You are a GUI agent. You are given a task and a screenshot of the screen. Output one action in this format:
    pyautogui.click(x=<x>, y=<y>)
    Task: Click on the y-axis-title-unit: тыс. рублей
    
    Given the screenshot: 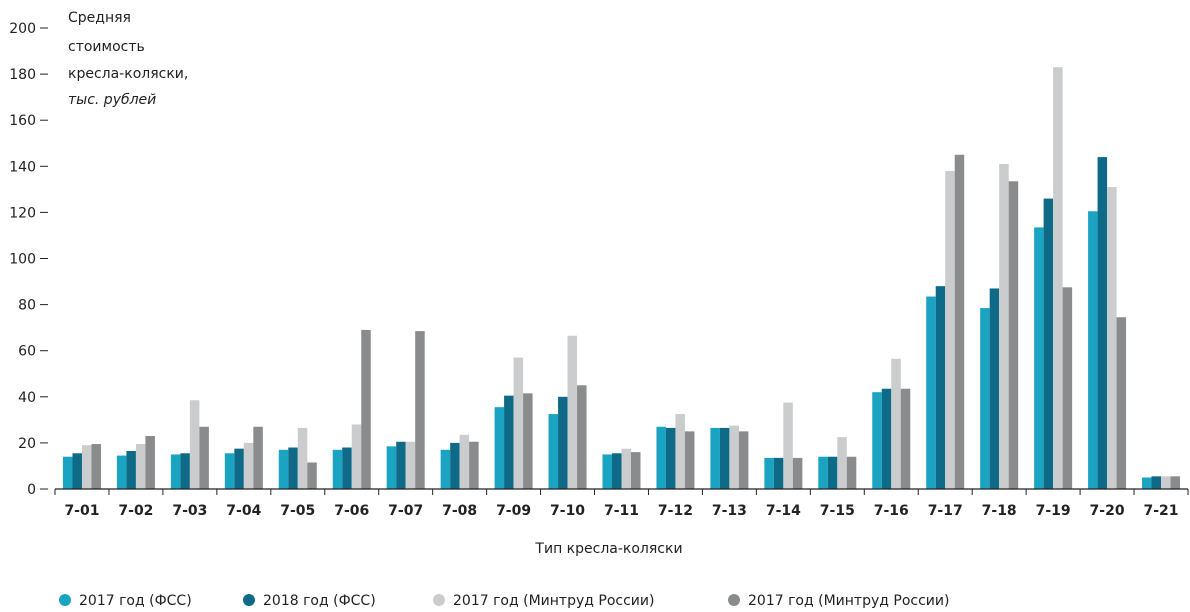 What is the action you would take?
    pyautogui.click(x=112, y=100)
    